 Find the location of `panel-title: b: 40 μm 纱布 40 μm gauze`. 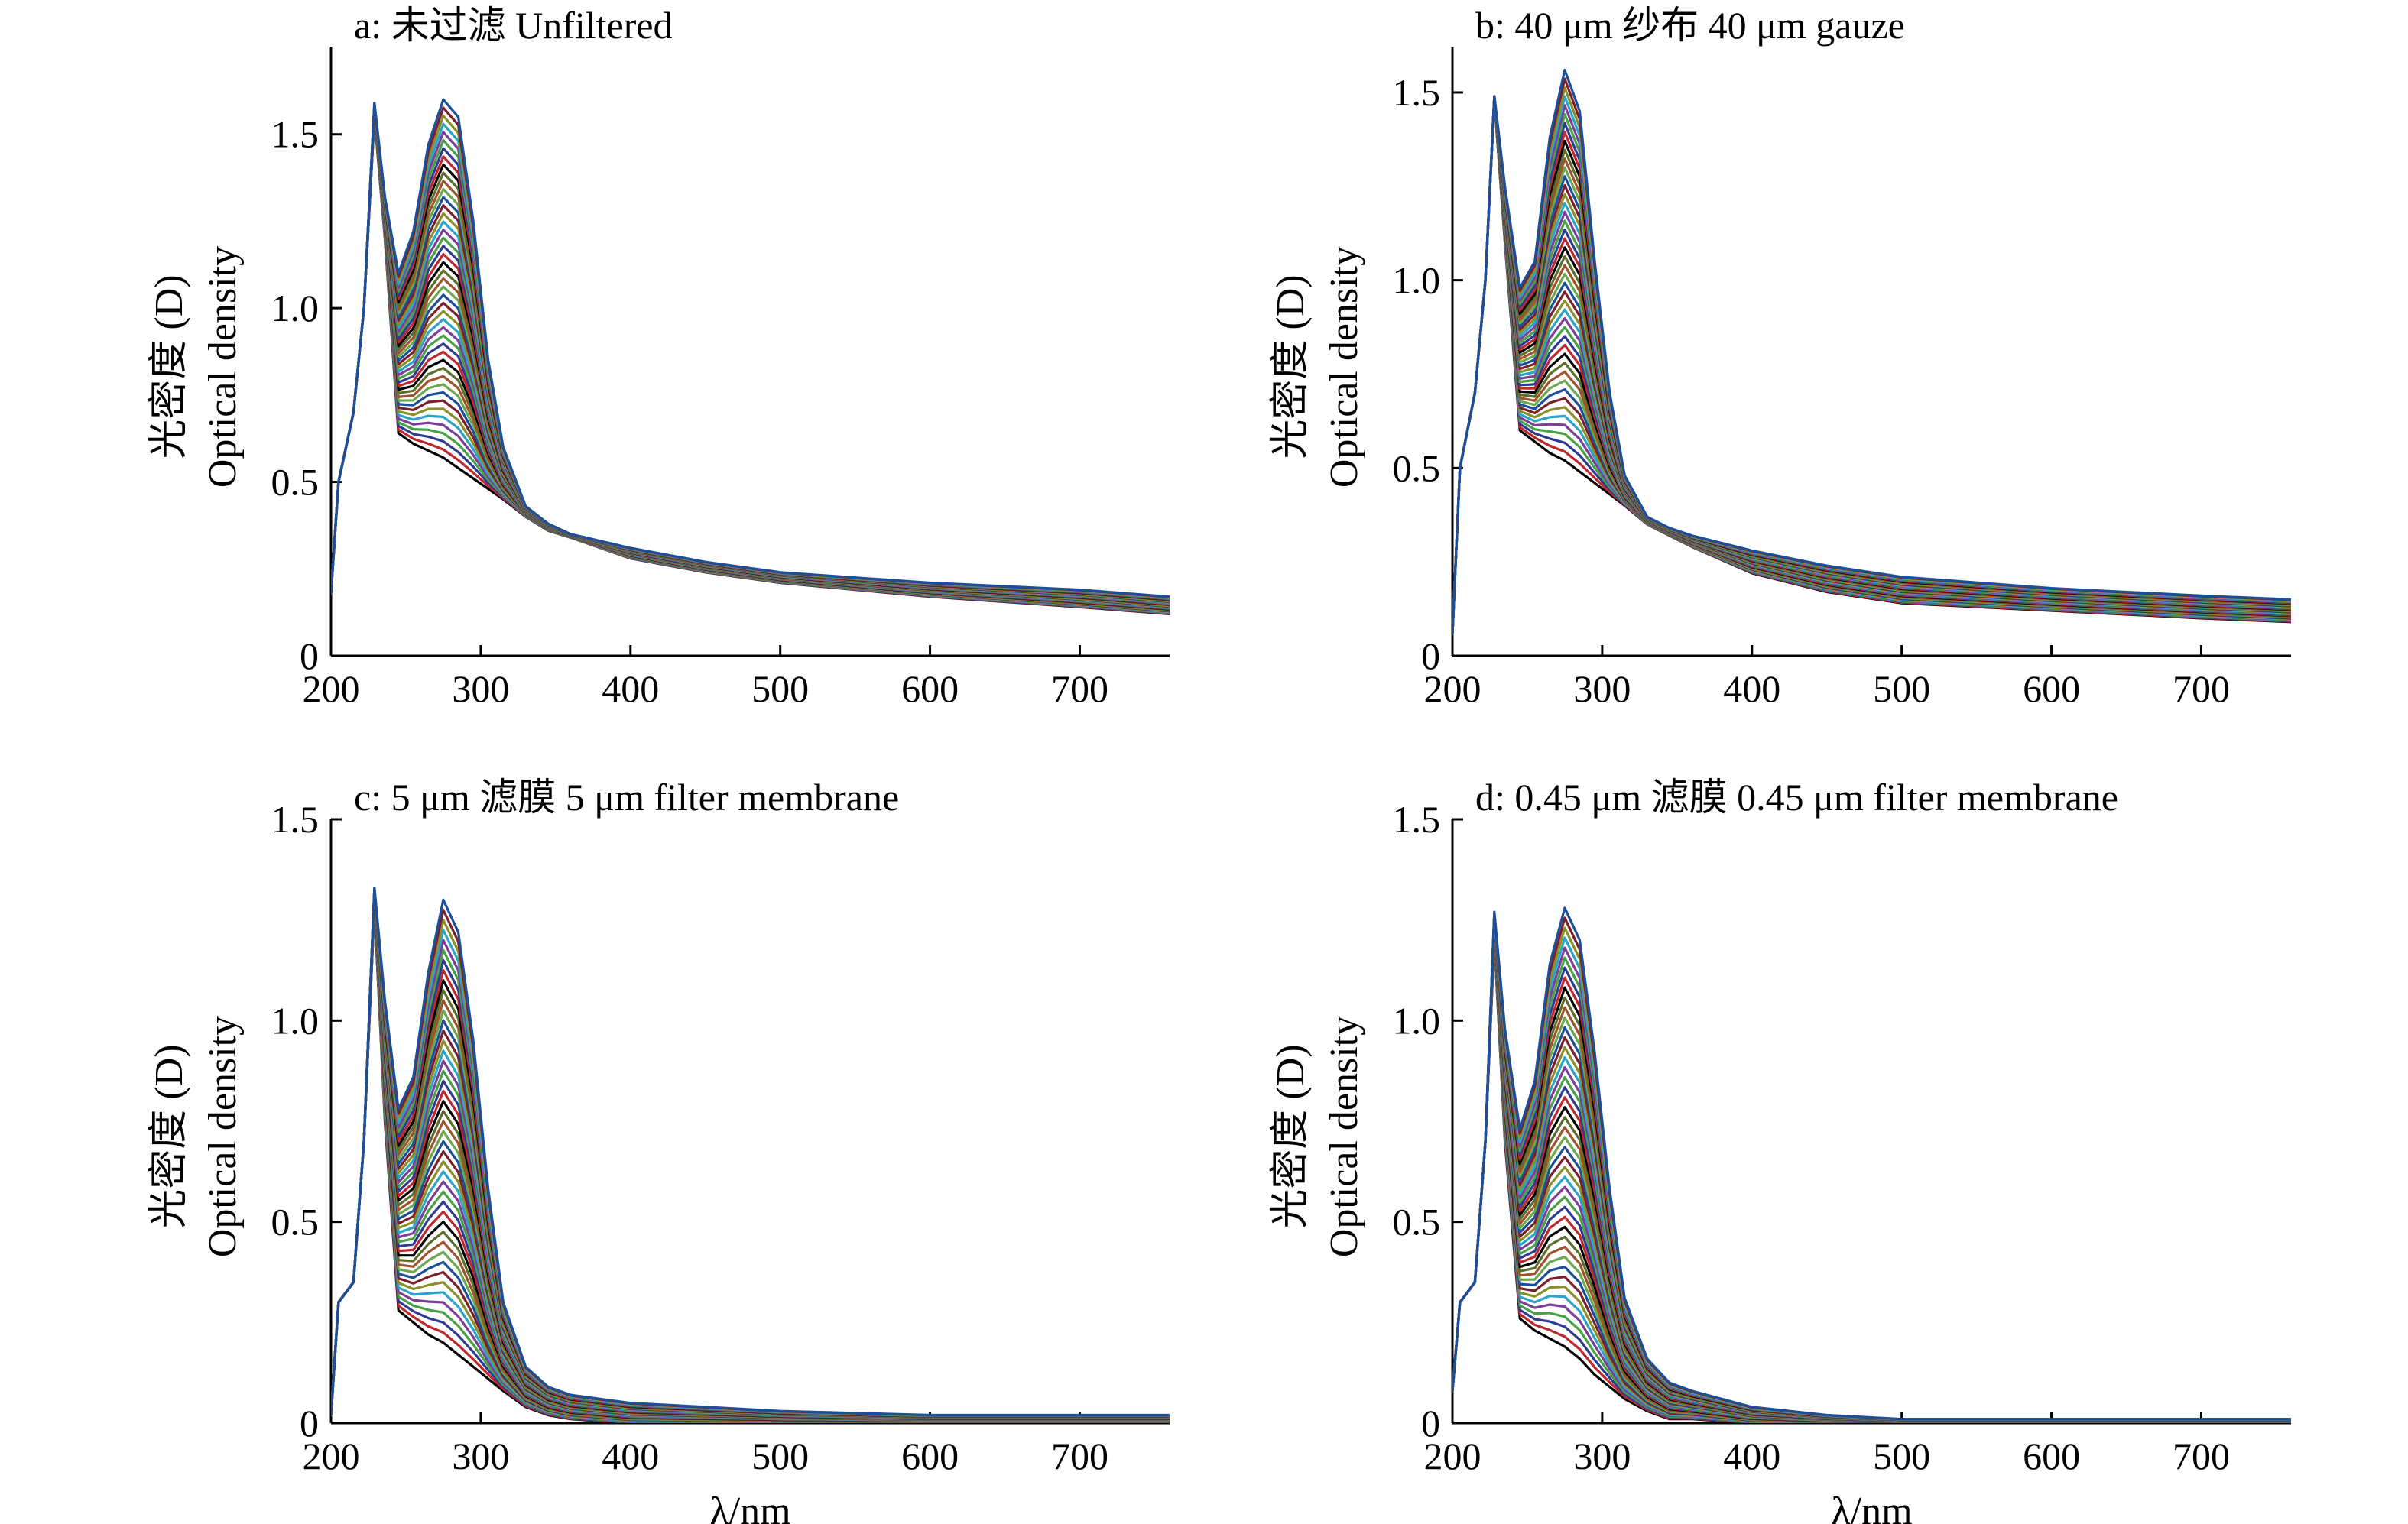

panel-title: b: 40 μm 纱布 40 μm gauze is located at coordinates (1690, 25).